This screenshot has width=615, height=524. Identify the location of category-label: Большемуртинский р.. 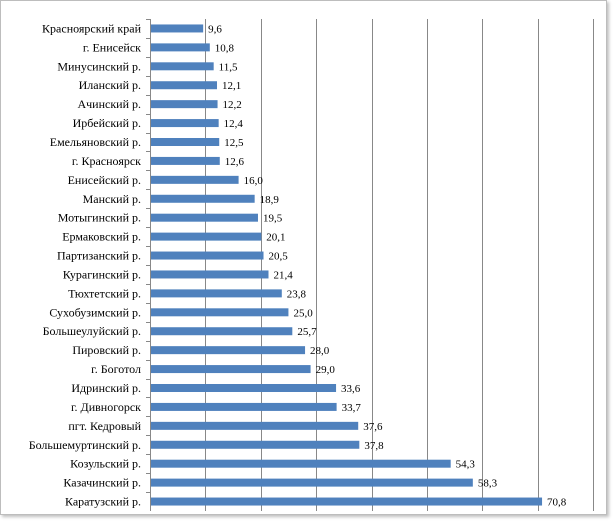
(85, 445).